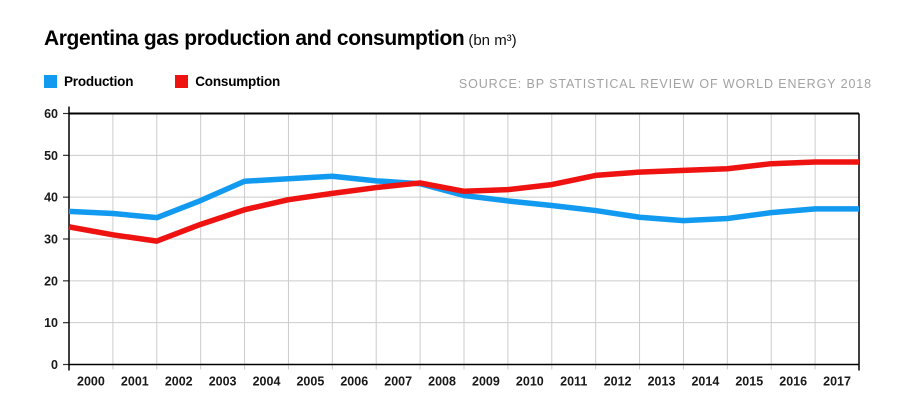  I want to click on x-axis-label: 2001, so click(135, 382).